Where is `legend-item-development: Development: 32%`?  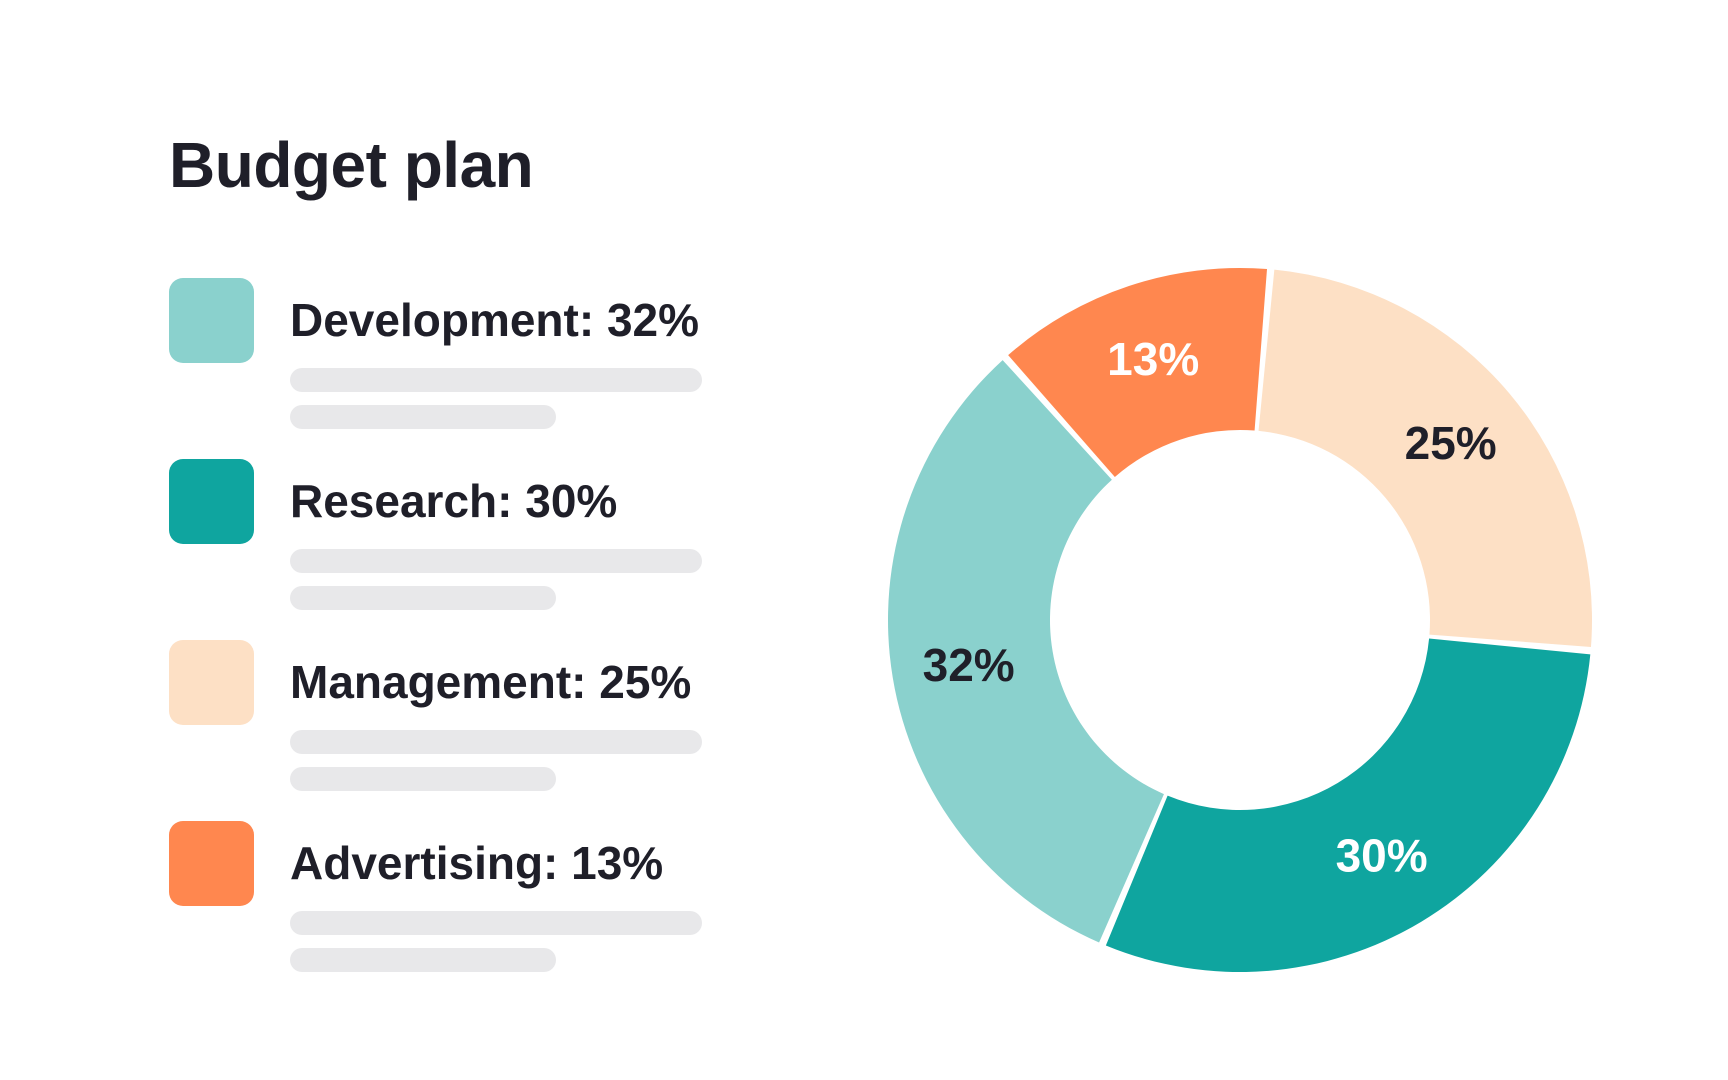 legend-item-development: Development: 32% is located at coordinates (469, 368).